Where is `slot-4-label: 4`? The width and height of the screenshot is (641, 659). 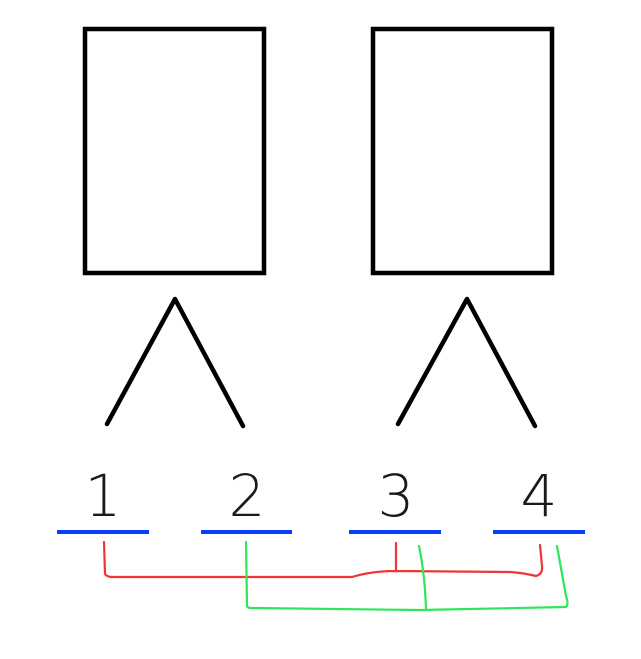 slot-4-label: 4 is located at coordinates (539, 496).